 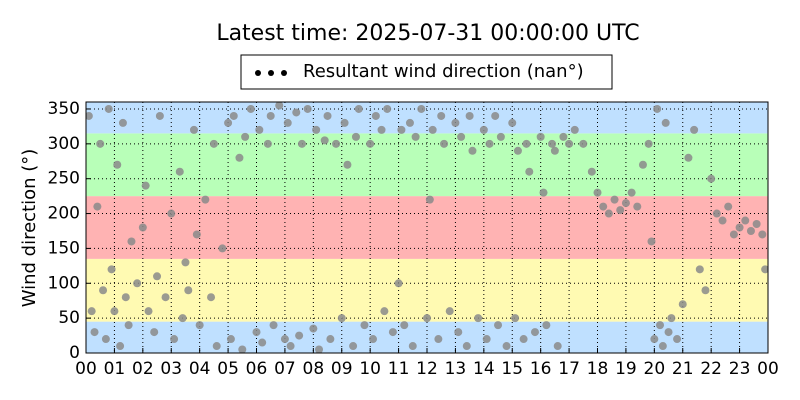 I want to click on x-tick-label: 06, so click(x=257, y=369).